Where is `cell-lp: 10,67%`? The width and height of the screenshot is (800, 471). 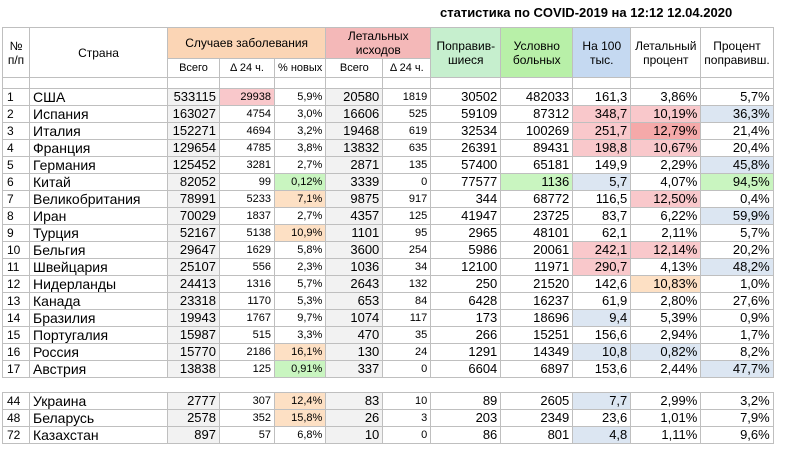 cell-lp: 10,67% is located at coordinates (666, 148).